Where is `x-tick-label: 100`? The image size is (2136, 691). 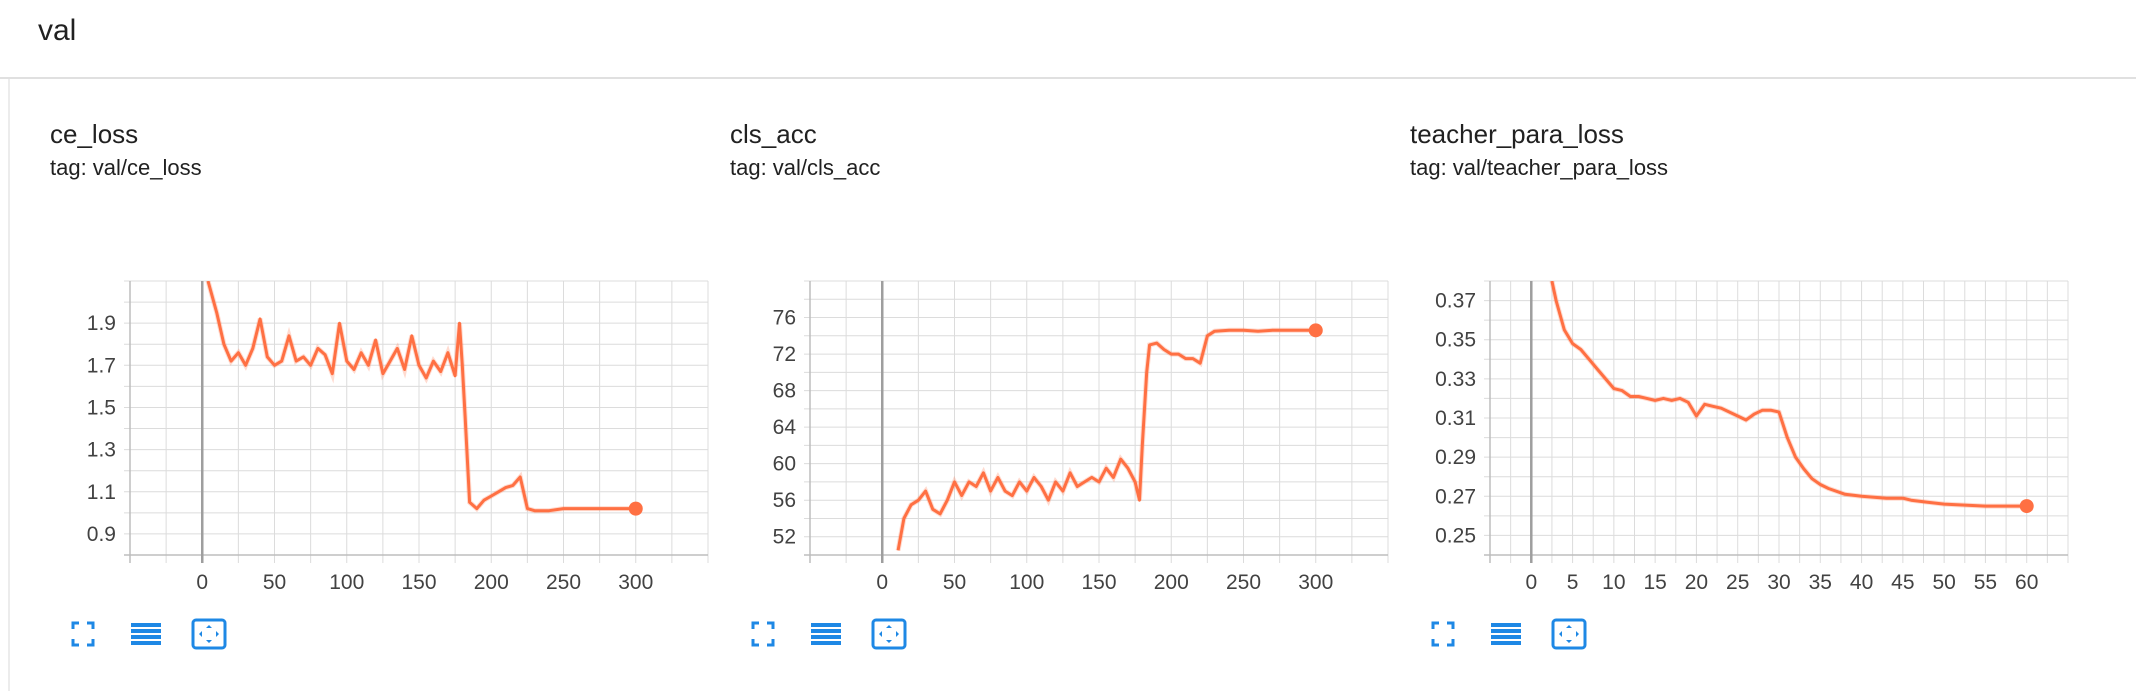
x-tick-label: 100 is located at coordinates (1026, 582).